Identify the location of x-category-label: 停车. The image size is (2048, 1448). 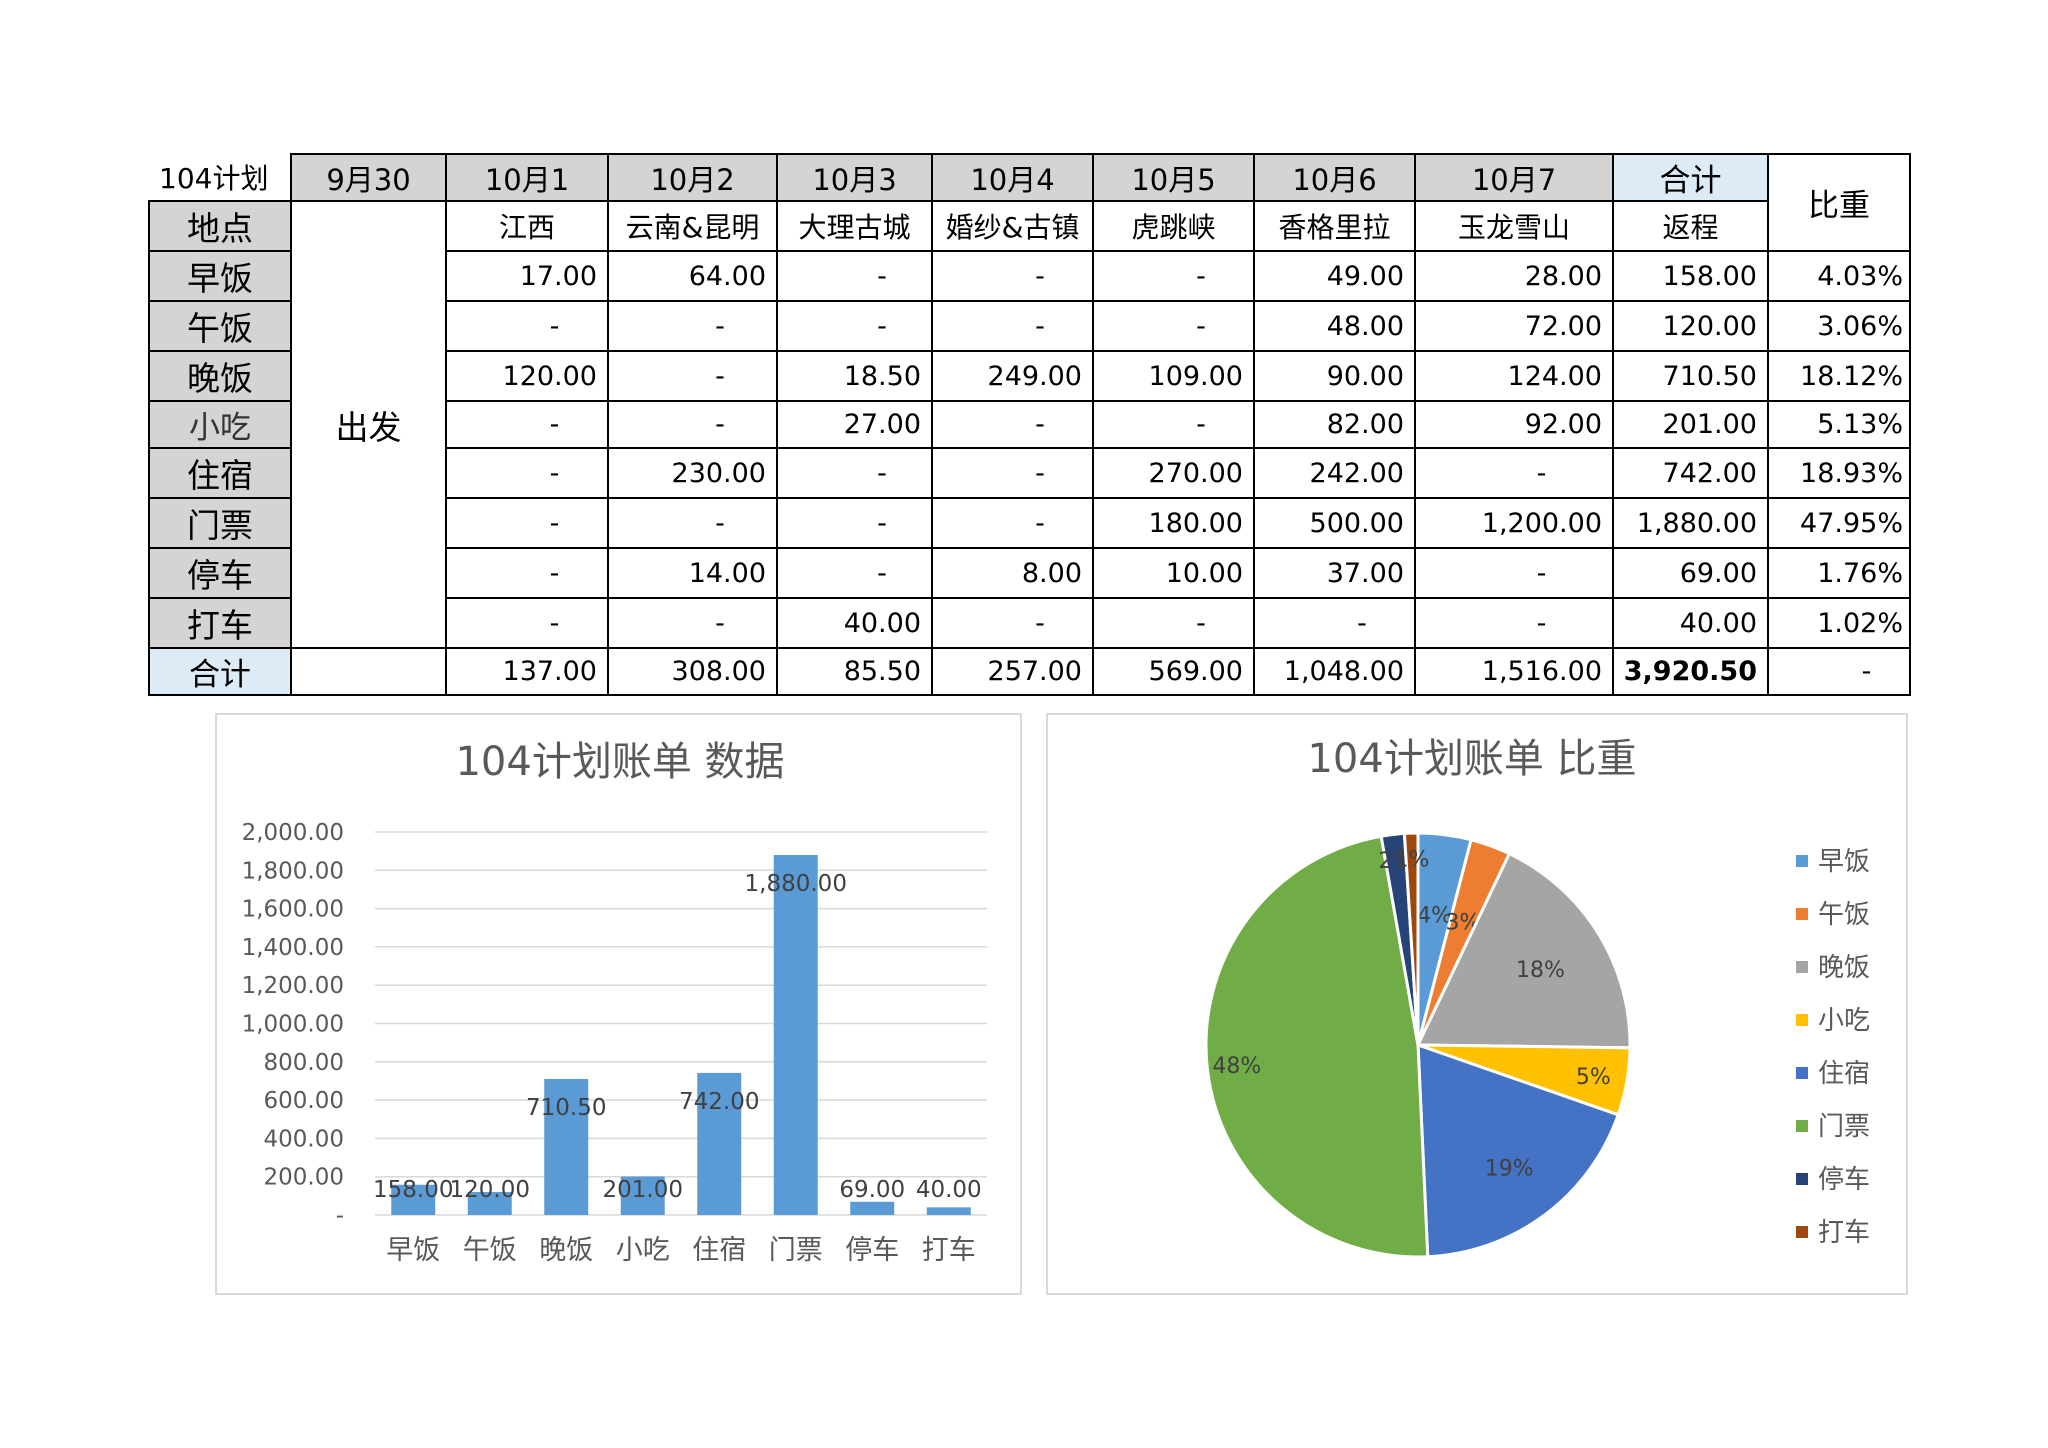
(872, 1250).